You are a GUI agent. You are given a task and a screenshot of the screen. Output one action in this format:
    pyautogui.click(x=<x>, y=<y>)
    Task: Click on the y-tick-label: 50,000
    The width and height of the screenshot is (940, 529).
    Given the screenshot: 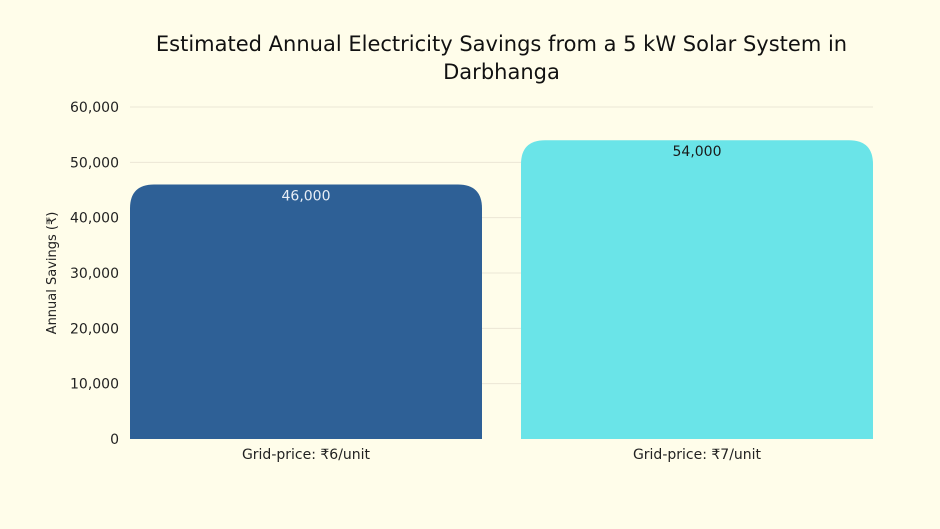 What is the action you would take?
    pyautogui.click(x=94, y=163)
    